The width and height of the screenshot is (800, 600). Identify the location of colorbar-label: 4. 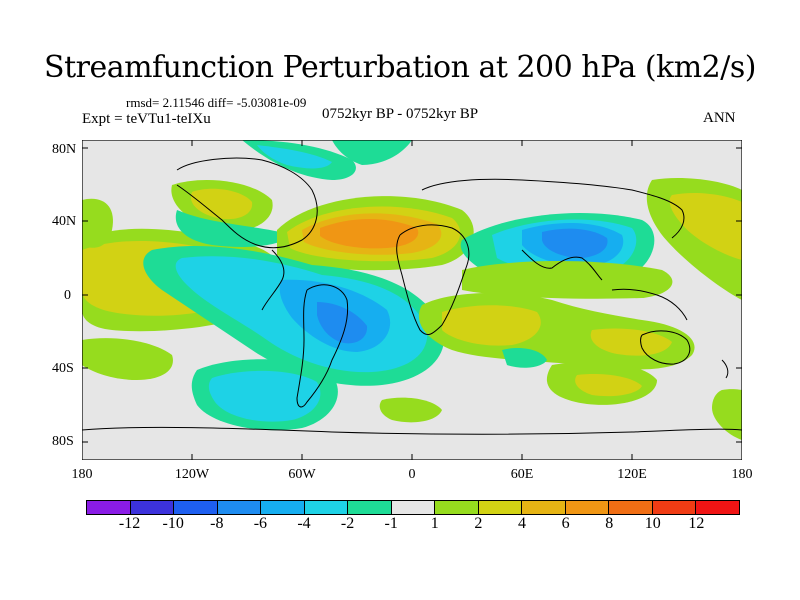
(522, 523).